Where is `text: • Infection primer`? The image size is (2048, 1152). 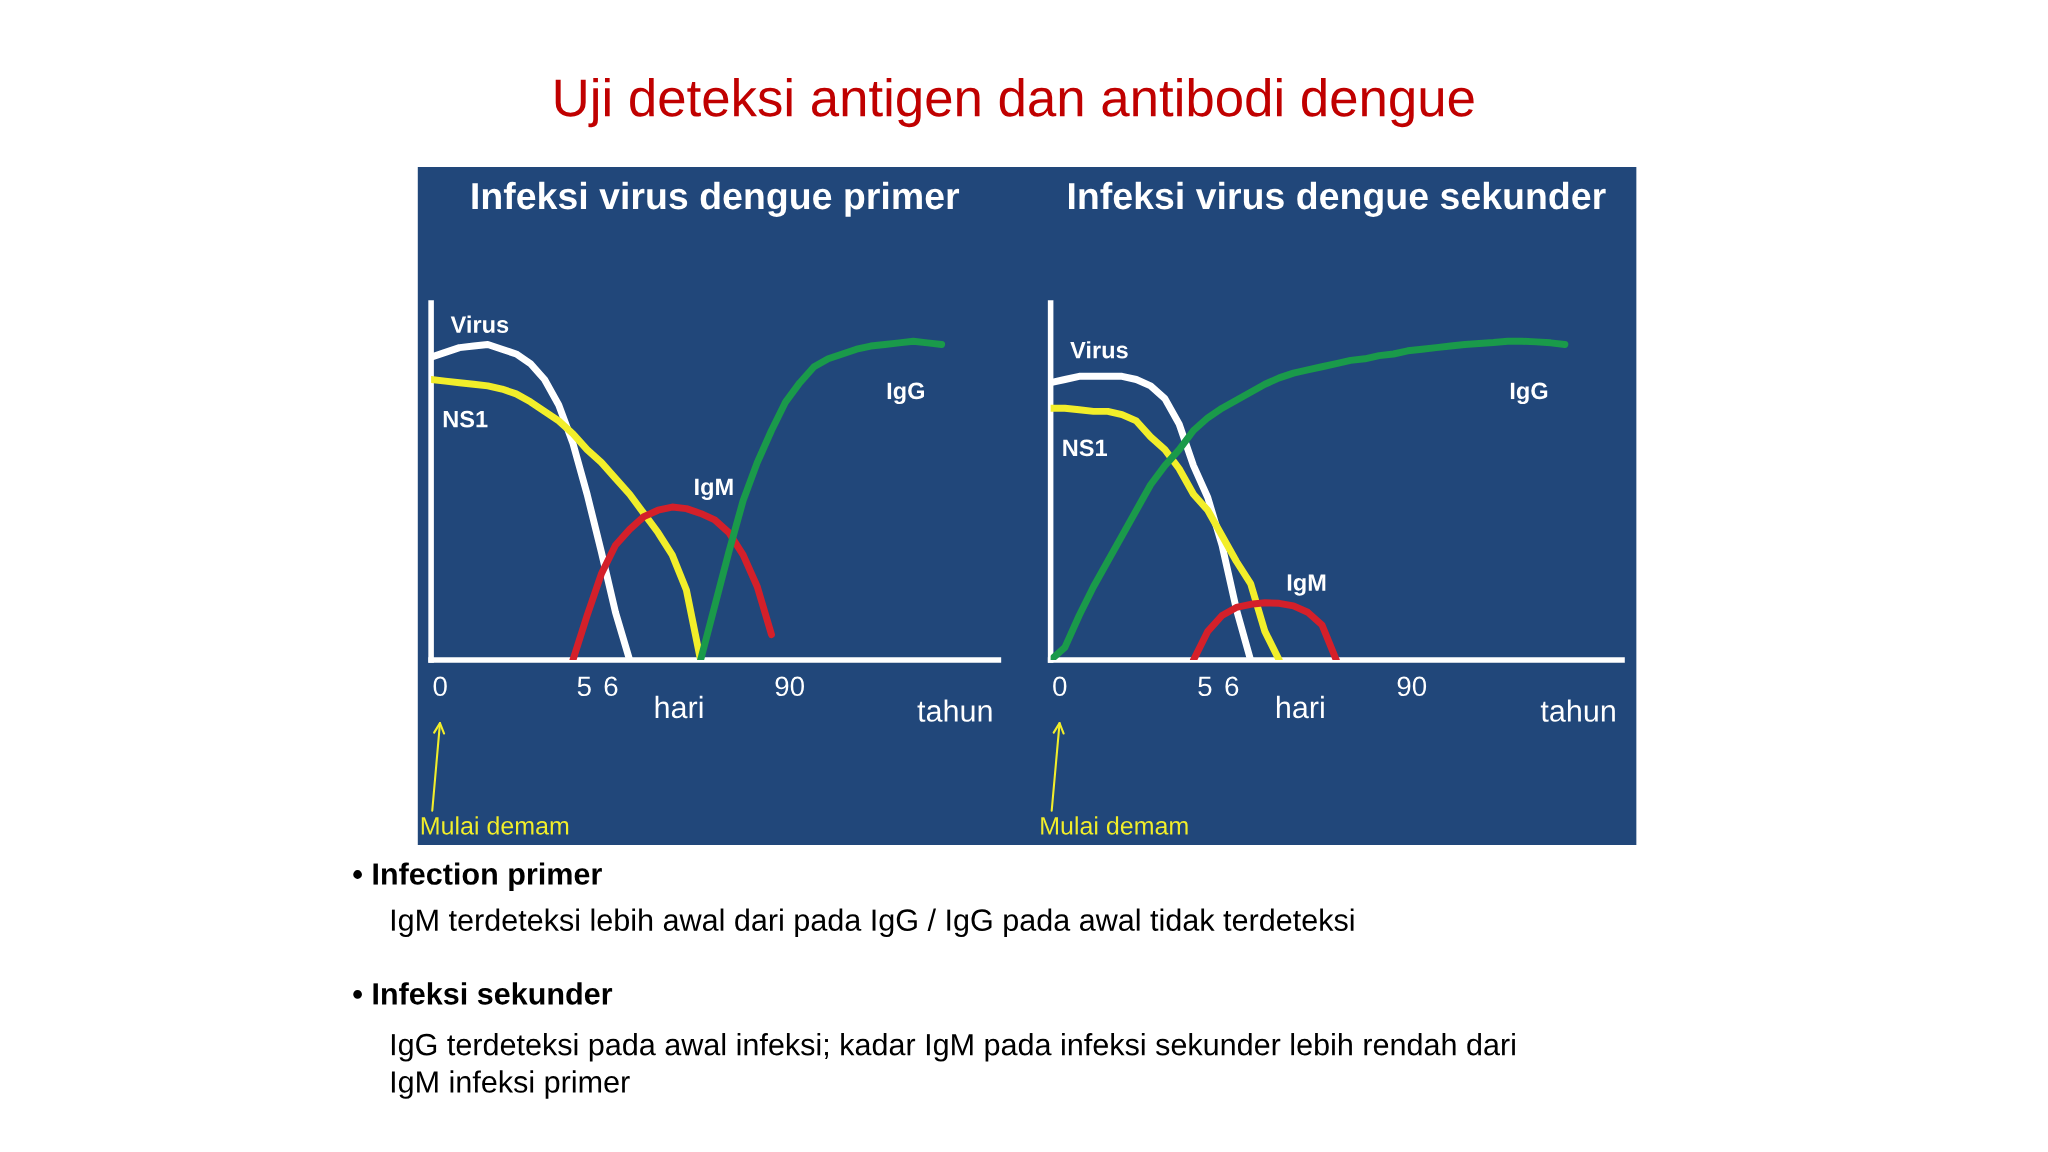
text: • Infection primer is located at coordinates (477, 876).